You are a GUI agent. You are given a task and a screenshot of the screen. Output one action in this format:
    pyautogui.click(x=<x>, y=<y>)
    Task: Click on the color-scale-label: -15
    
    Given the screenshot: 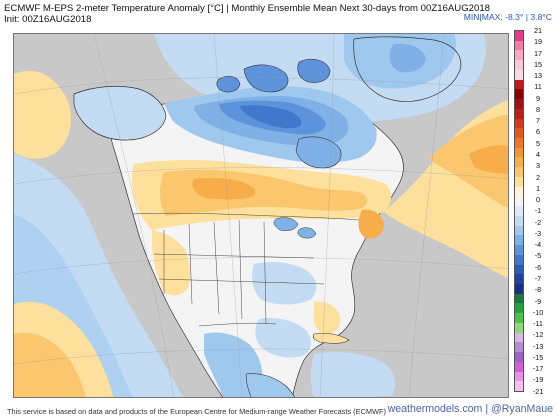 What is the action you would take?
    pyautogui.click(x=538, y=357)
    